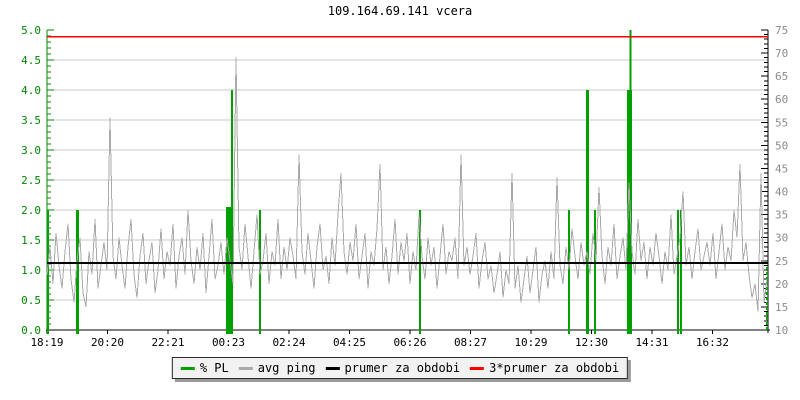  I want to click on svg-text: 45, so click(781, 168).